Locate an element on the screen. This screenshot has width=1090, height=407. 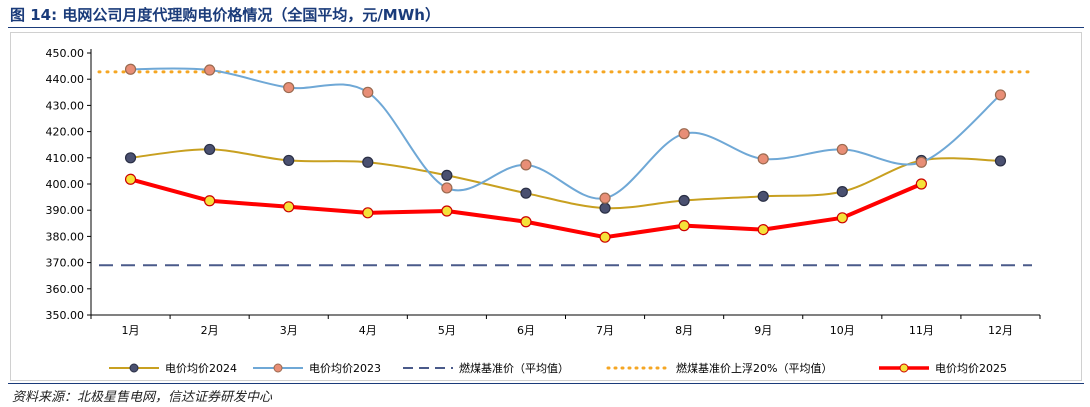
legend-label: 电价均价2024 is located at coordinates (201, 368).